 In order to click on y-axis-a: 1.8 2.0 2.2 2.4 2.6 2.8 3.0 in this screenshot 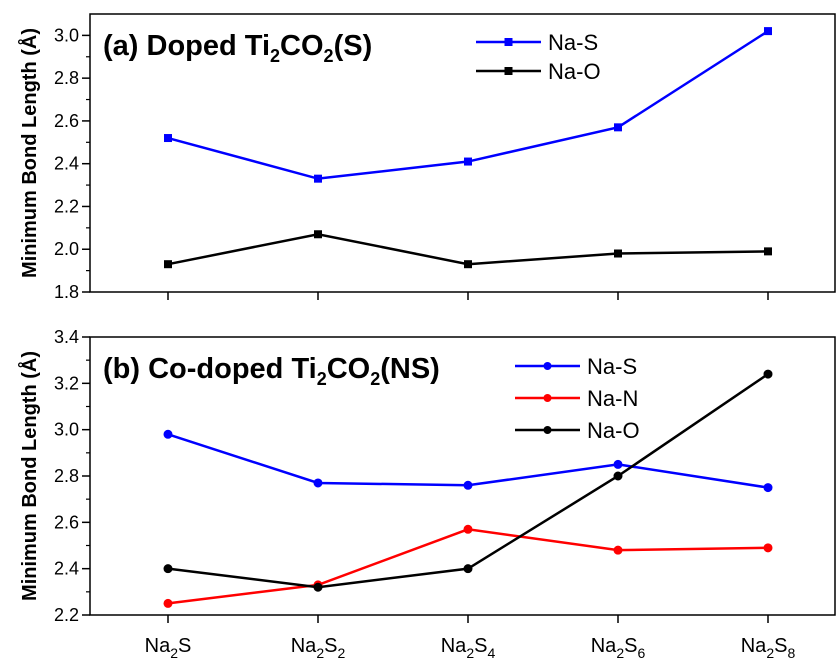, I will do `click(72, 163)`.